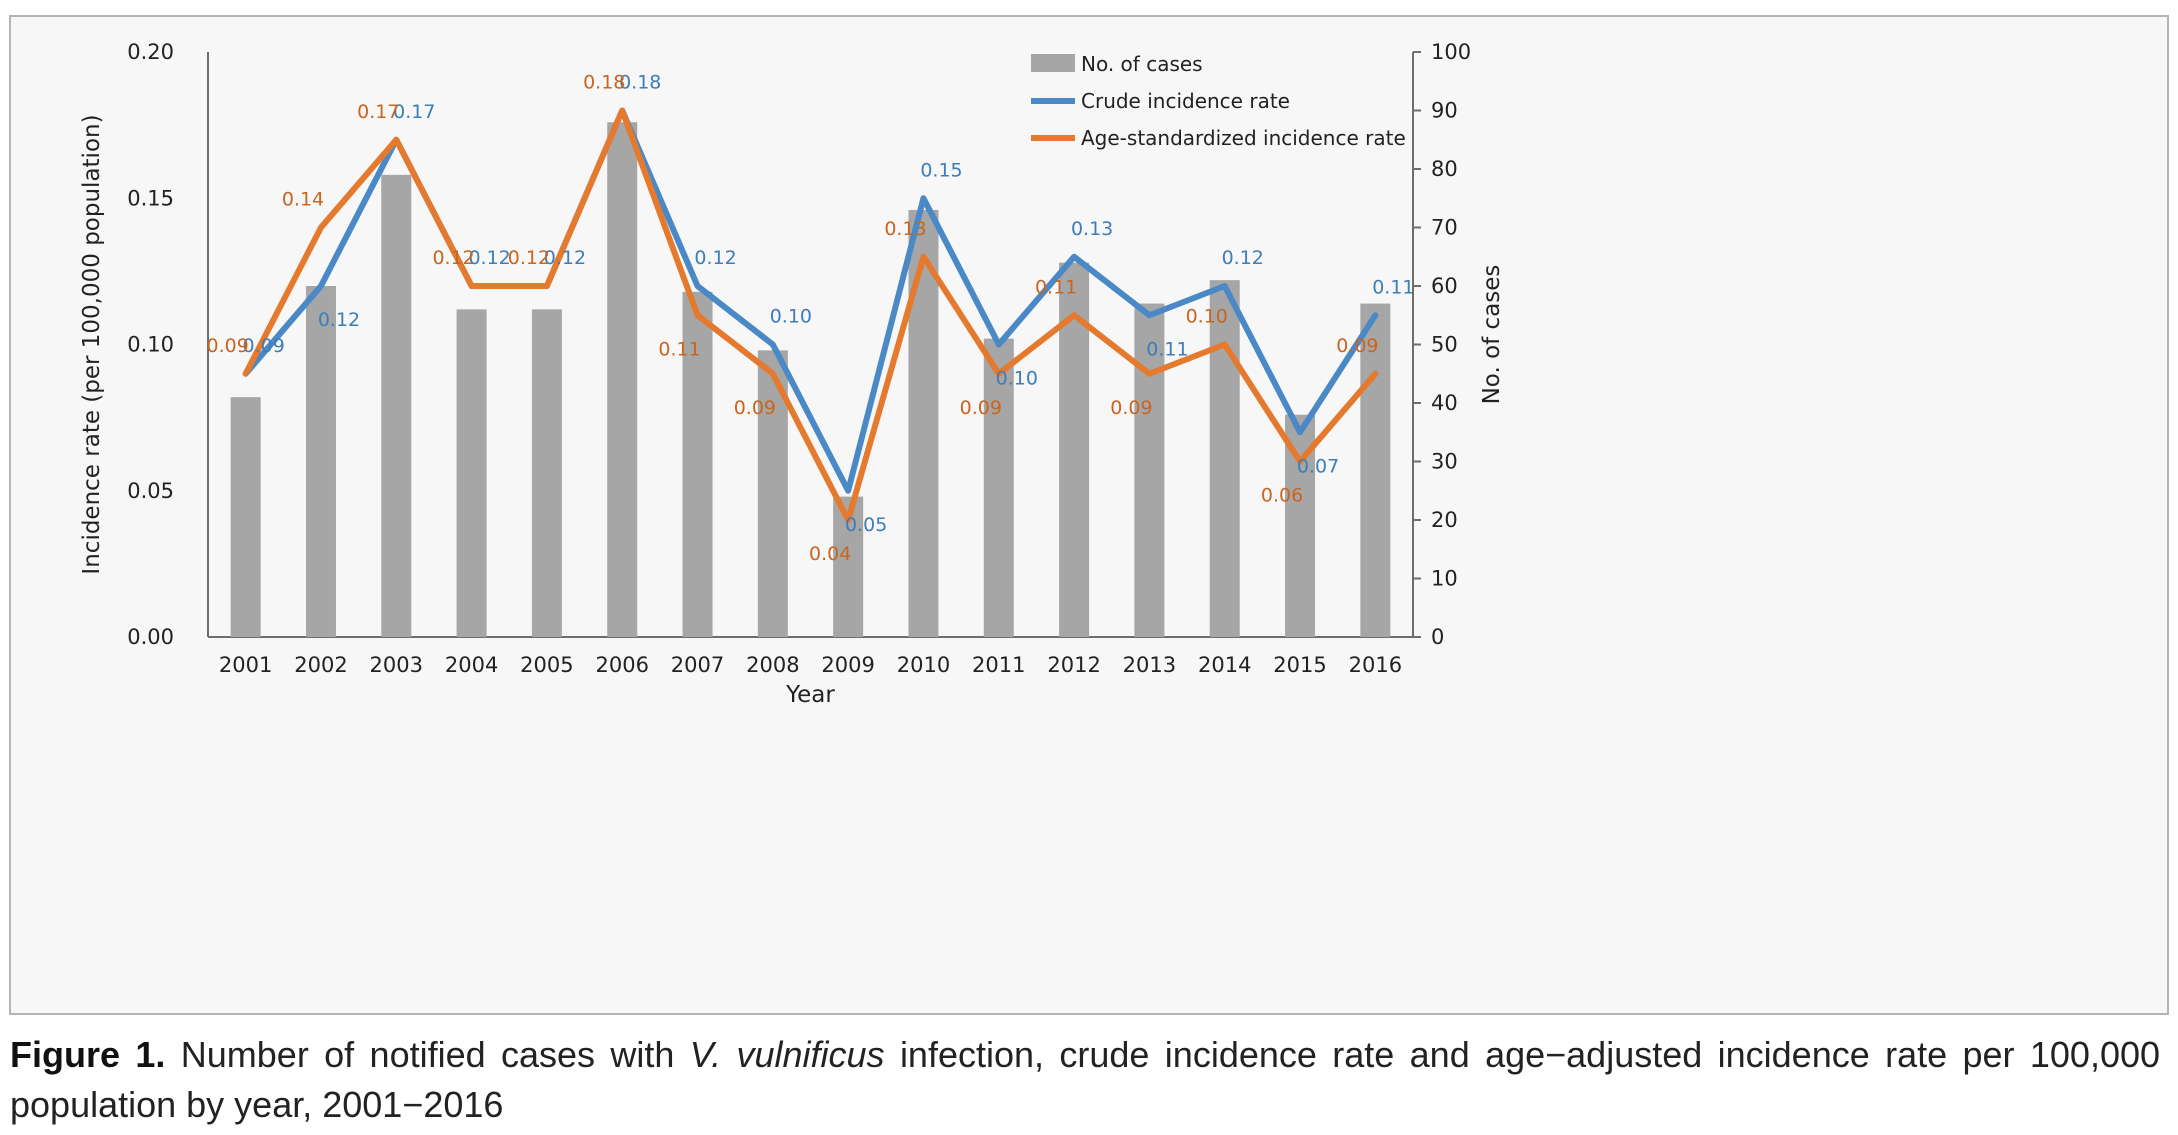 This screenshot has height=1135, width=2178. Describe the element at coordinates (1451, 52) in the screenshot. I see `y2-tick-label: 100` at that location.